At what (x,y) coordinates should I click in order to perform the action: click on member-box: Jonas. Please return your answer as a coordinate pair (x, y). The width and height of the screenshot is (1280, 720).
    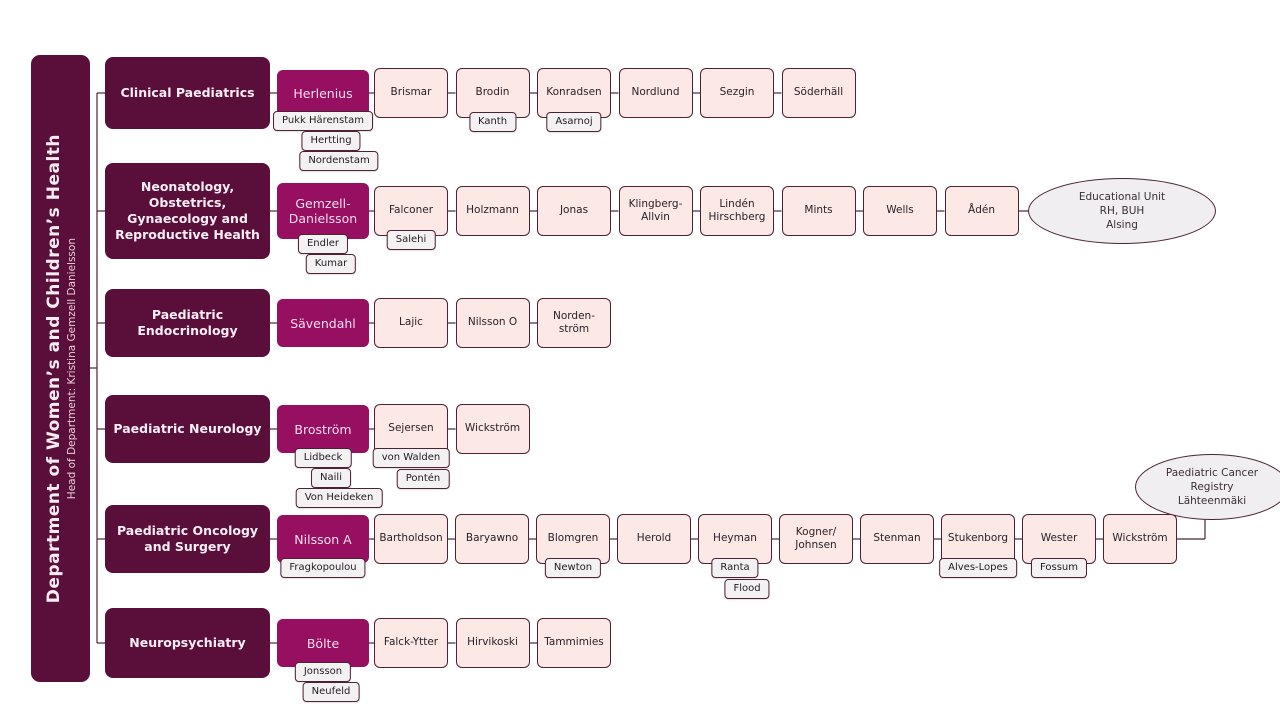
    Looking at the image, I should click on (574, 211).